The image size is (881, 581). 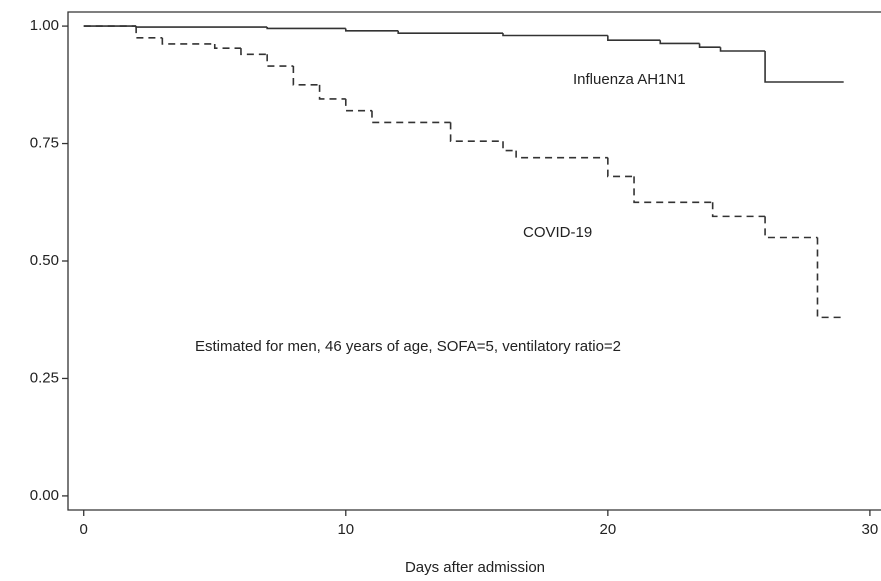 What do you see at coordinates (44, 260) in the screenshot?
I see `y-tick-label: 0.50` at bounding box center [44, 260].